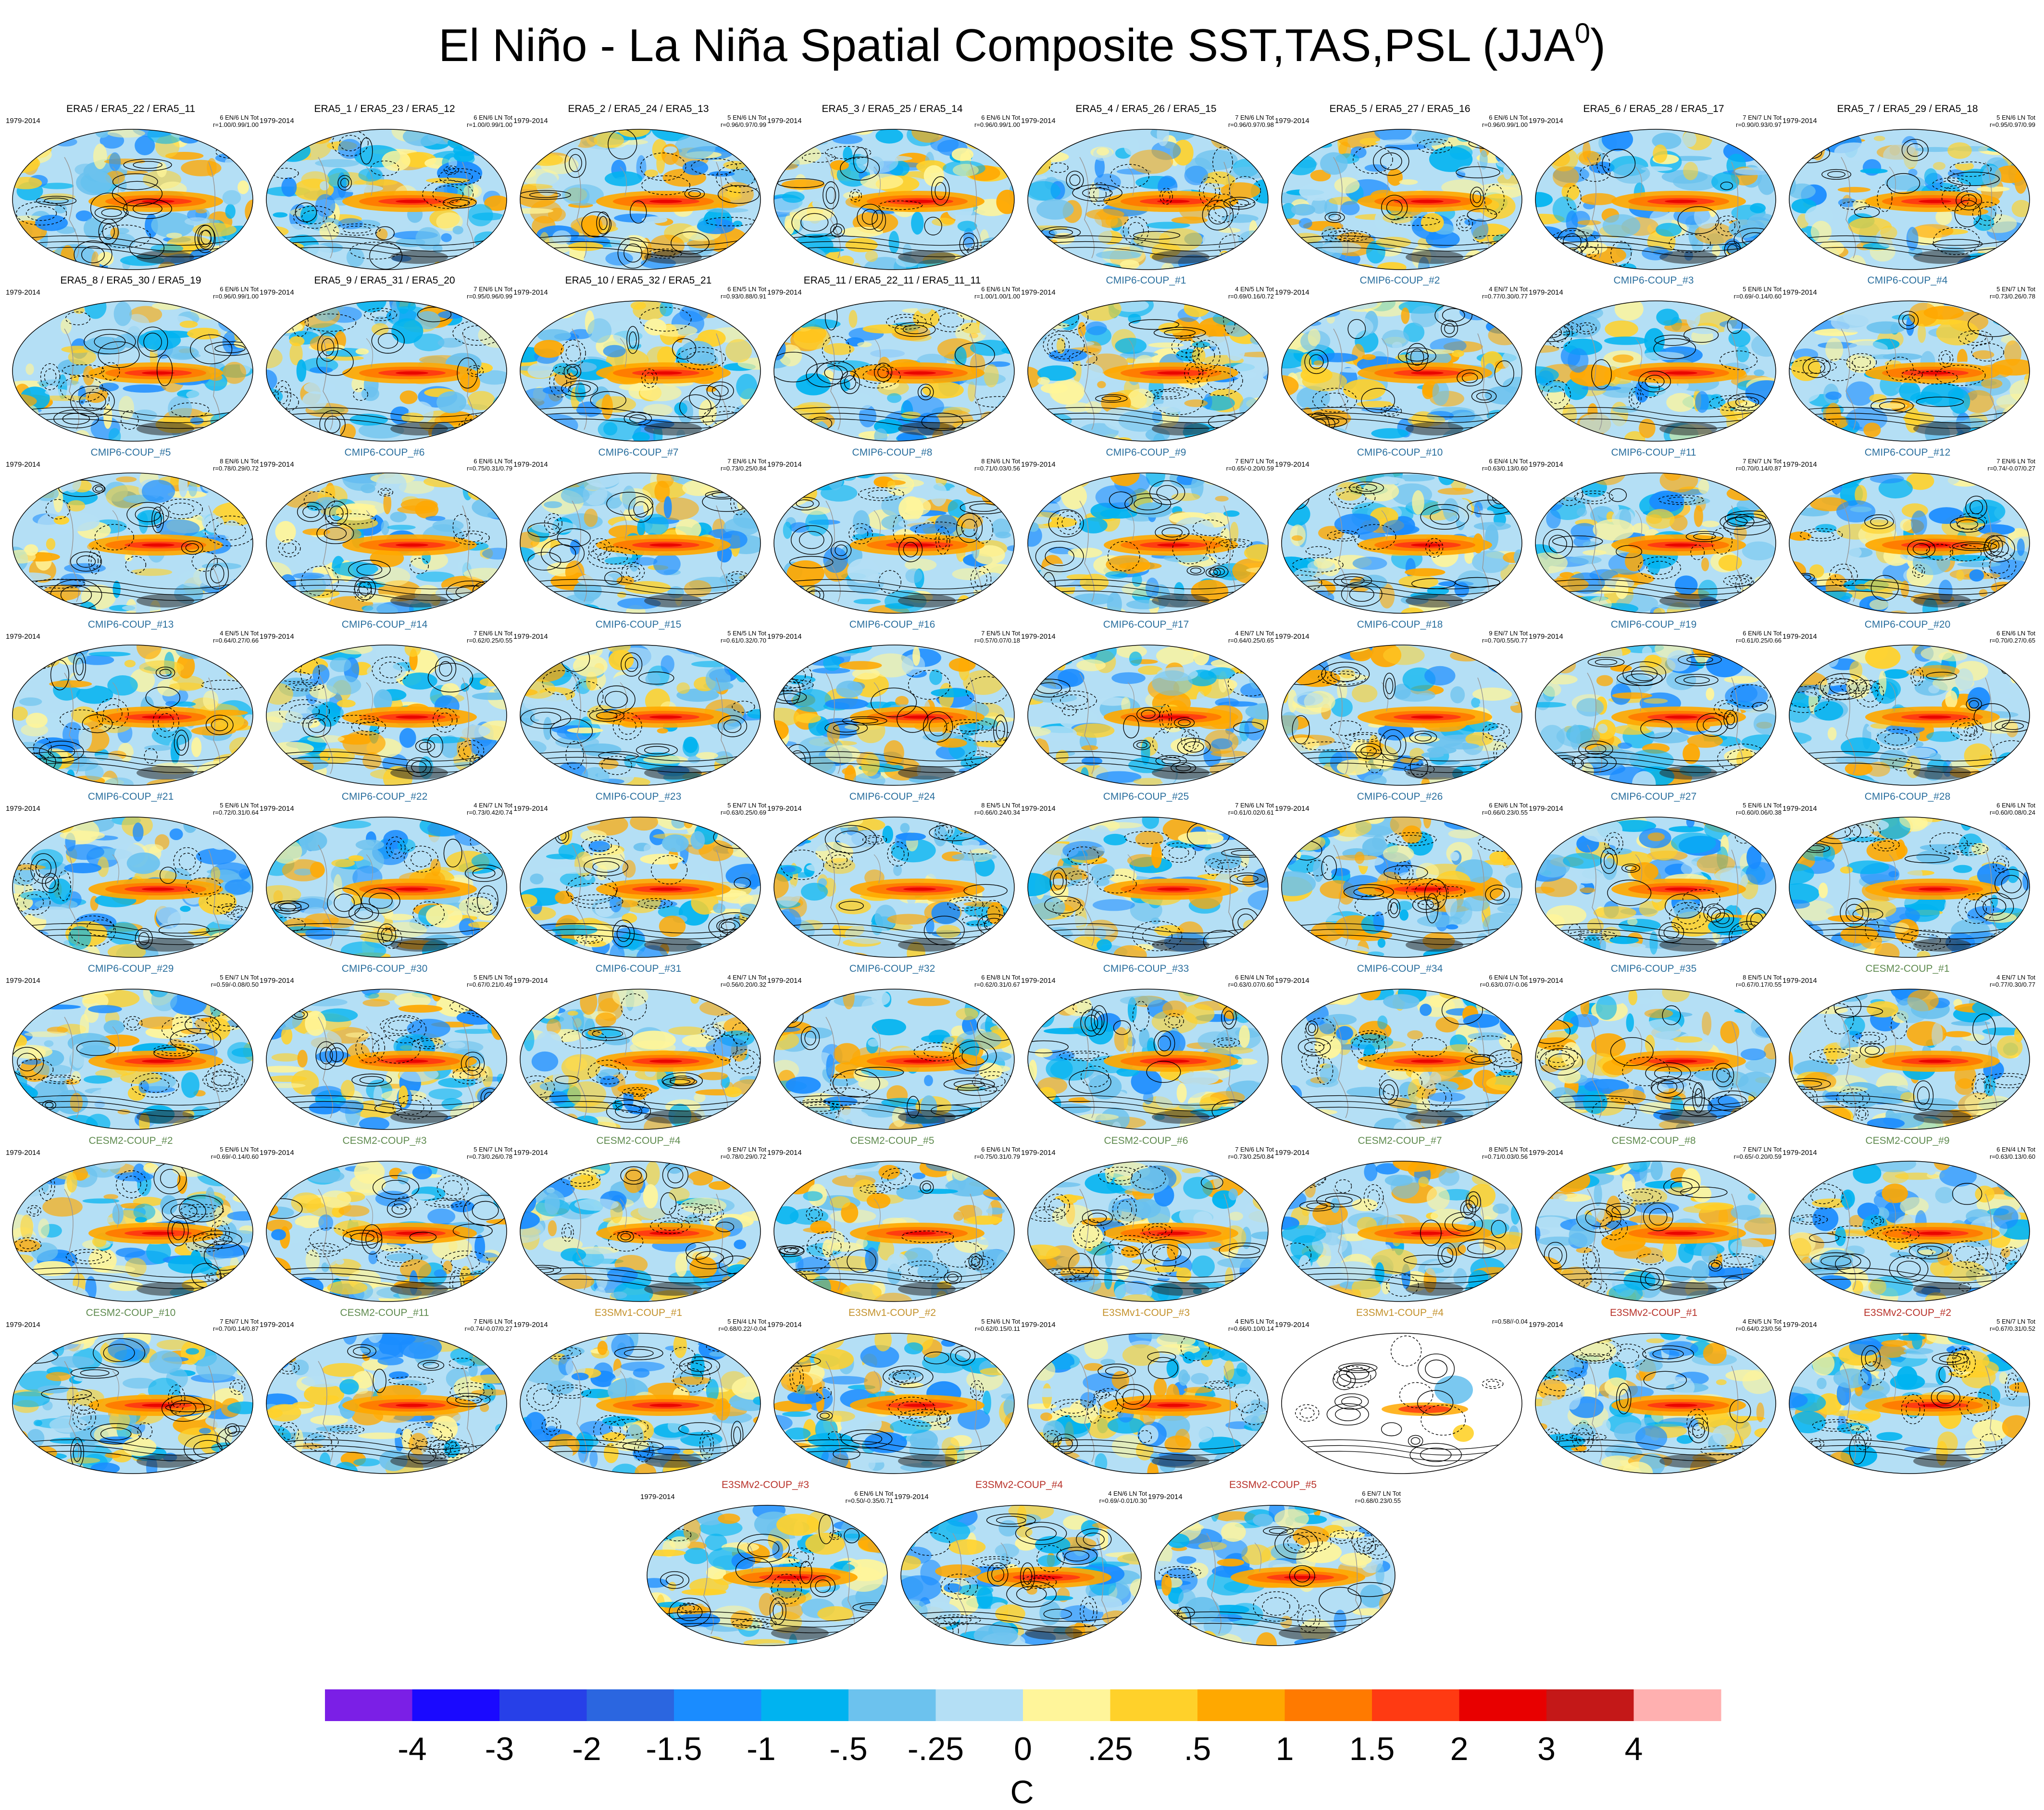  I want to click on panel-stats: r=0.58//-0.04, so click(1499, 1321).